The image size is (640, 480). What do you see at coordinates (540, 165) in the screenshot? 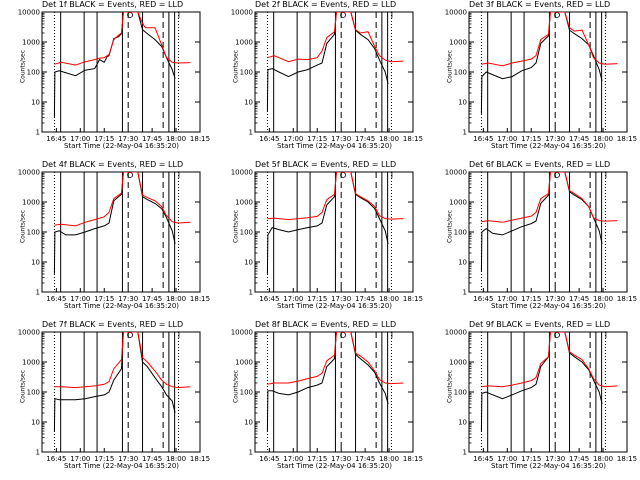
I see `panel-title: Det 6f BLACK = Events, RED = LLD` at bounding box center [540, 165].